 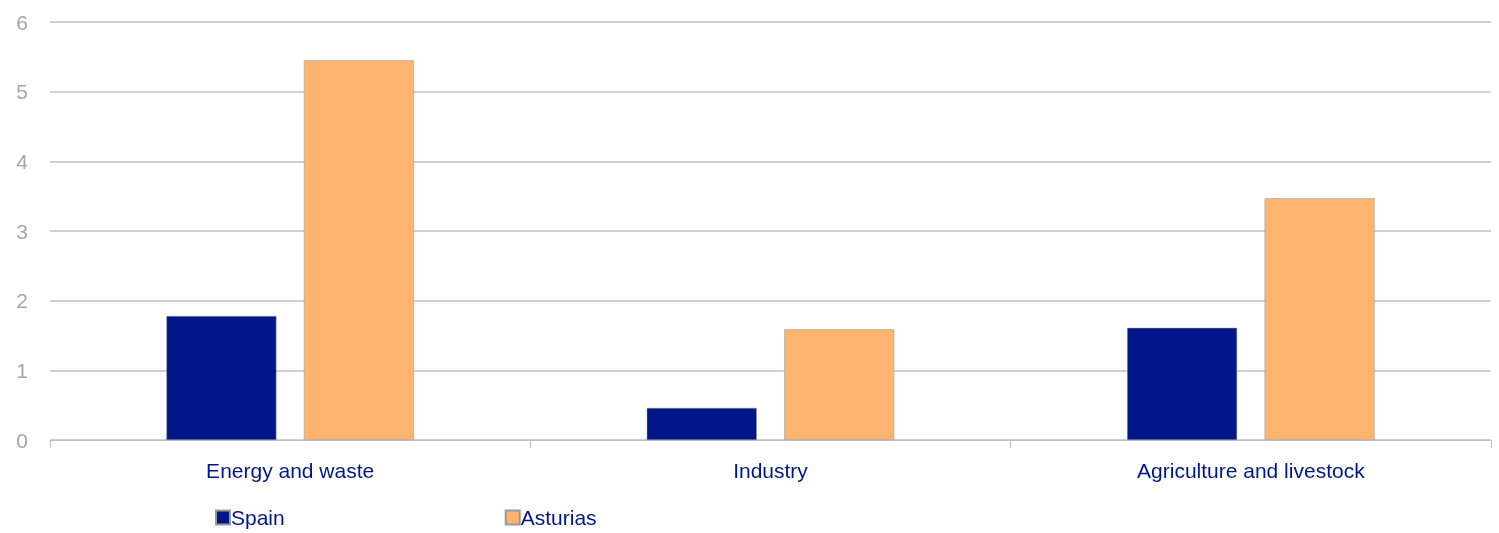 What do you see at coordinates (22, 161) in the screenshot?
I see `y-tick-label: 4` at bounding box center [22, 161].